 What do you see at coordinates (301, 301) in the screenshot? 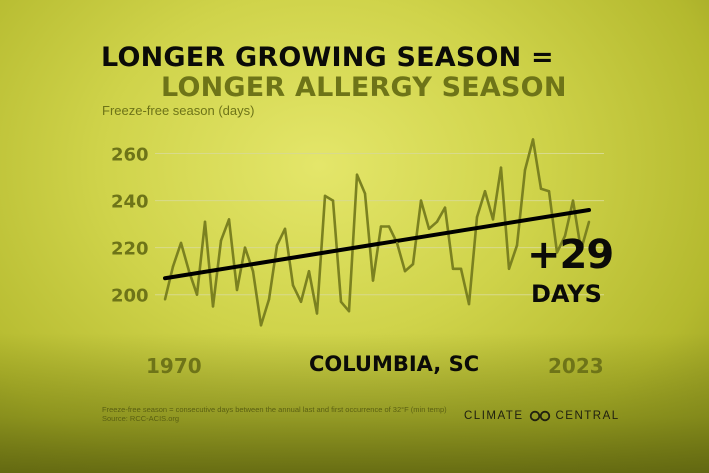
I see `data-point-1987` at bounding box center [301, 301].